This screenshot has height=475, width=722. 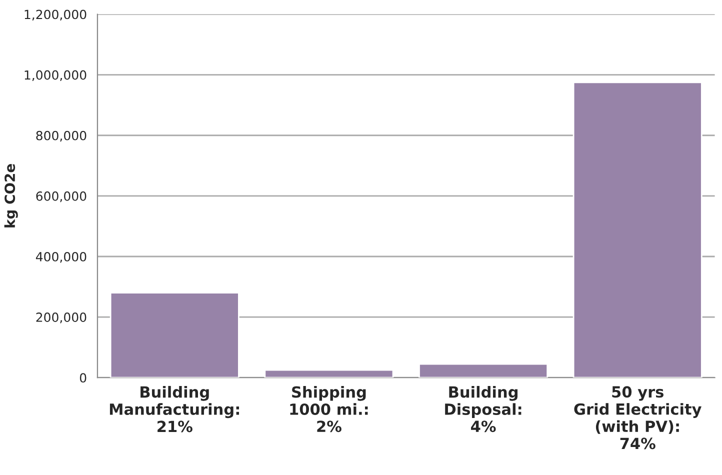 What do you see at coordinates (61, 196) in the screenshot?
I see `y-tick-label: 600,000` at bounding box center [61, 196].